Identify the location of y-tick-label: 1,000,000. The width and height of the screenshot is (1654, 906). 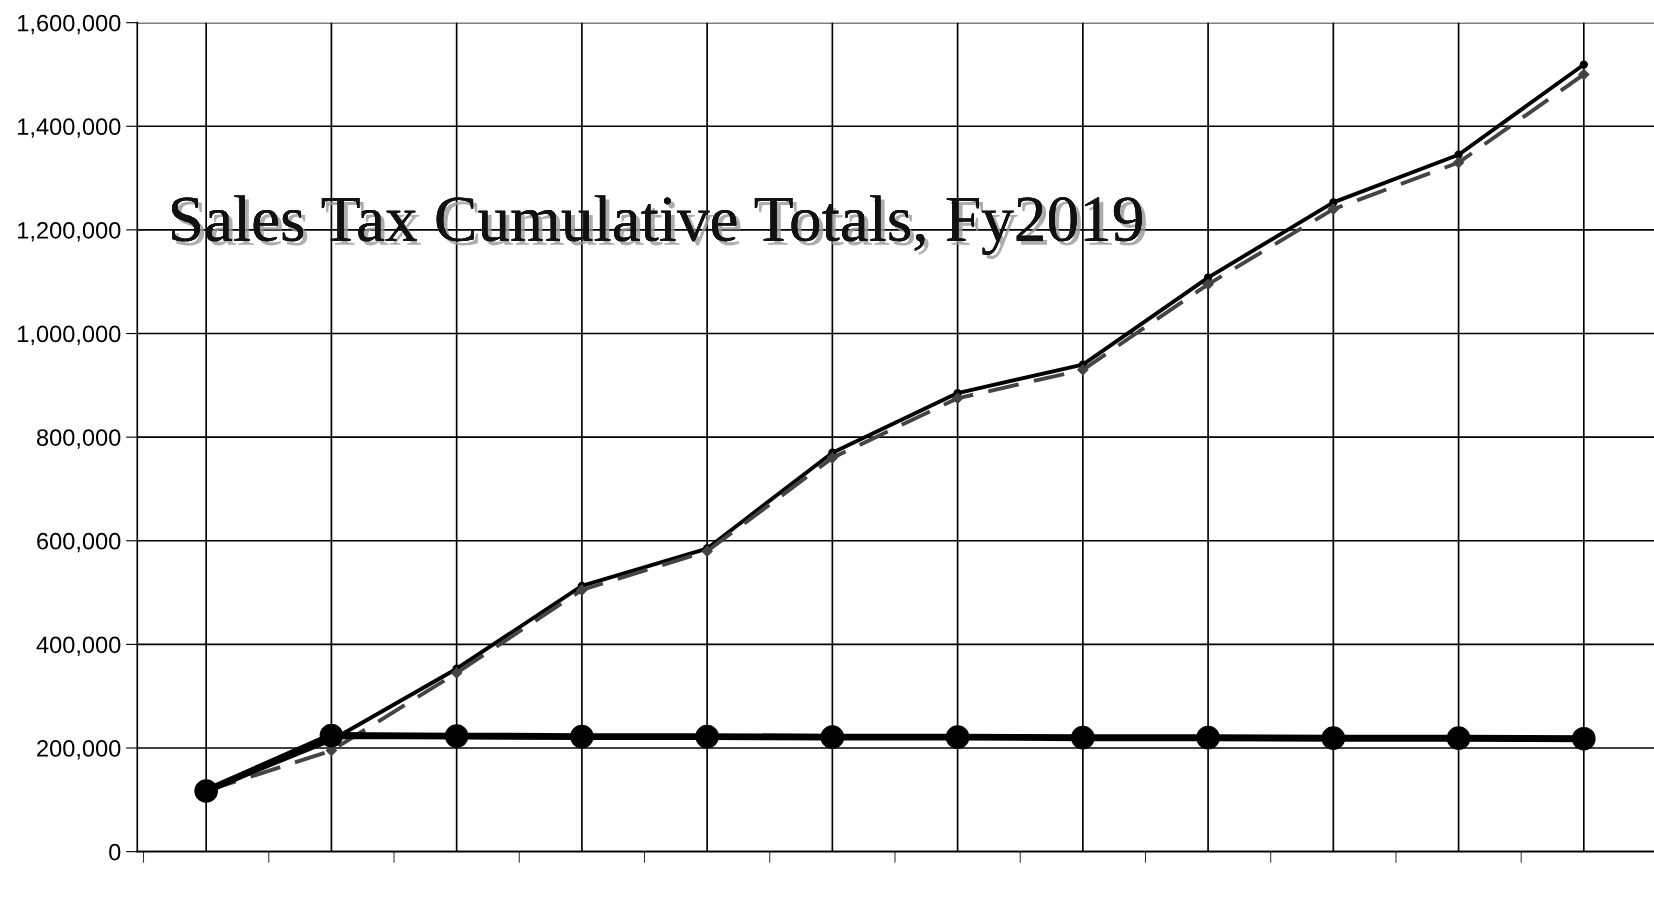
(69, 335).